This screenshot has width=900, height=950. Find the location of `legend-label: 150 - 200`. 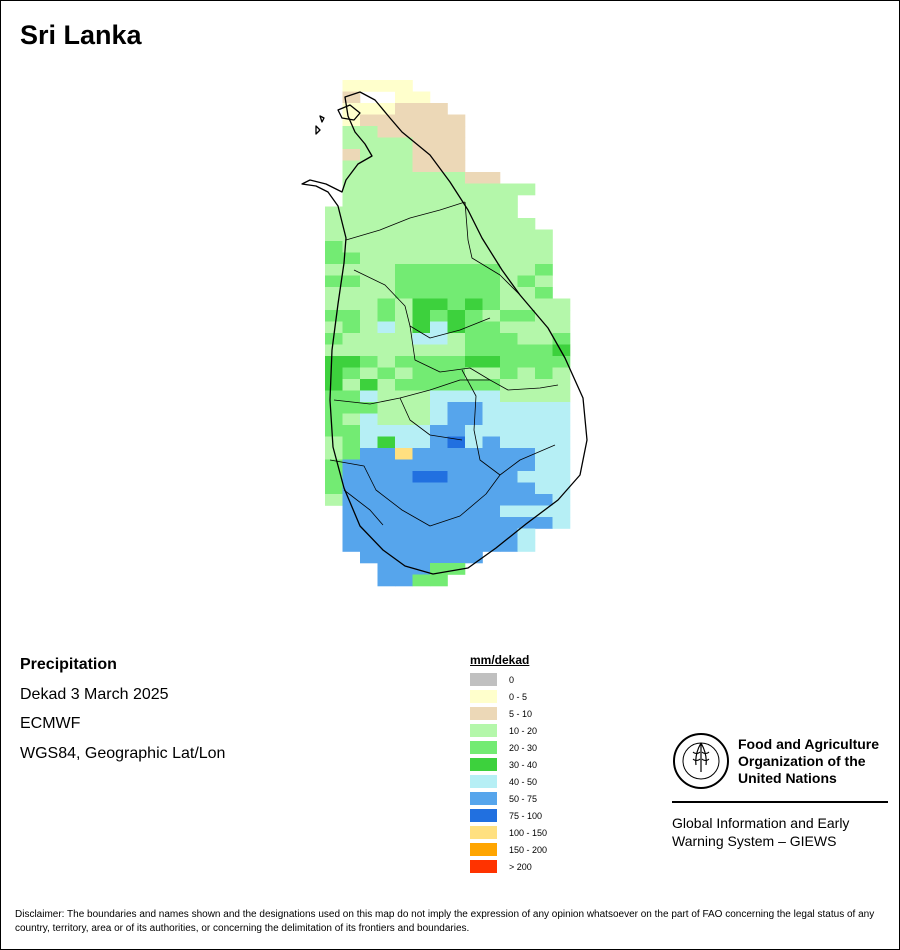

legend-label: 150 - 200 is located at coordinates (528, 849).